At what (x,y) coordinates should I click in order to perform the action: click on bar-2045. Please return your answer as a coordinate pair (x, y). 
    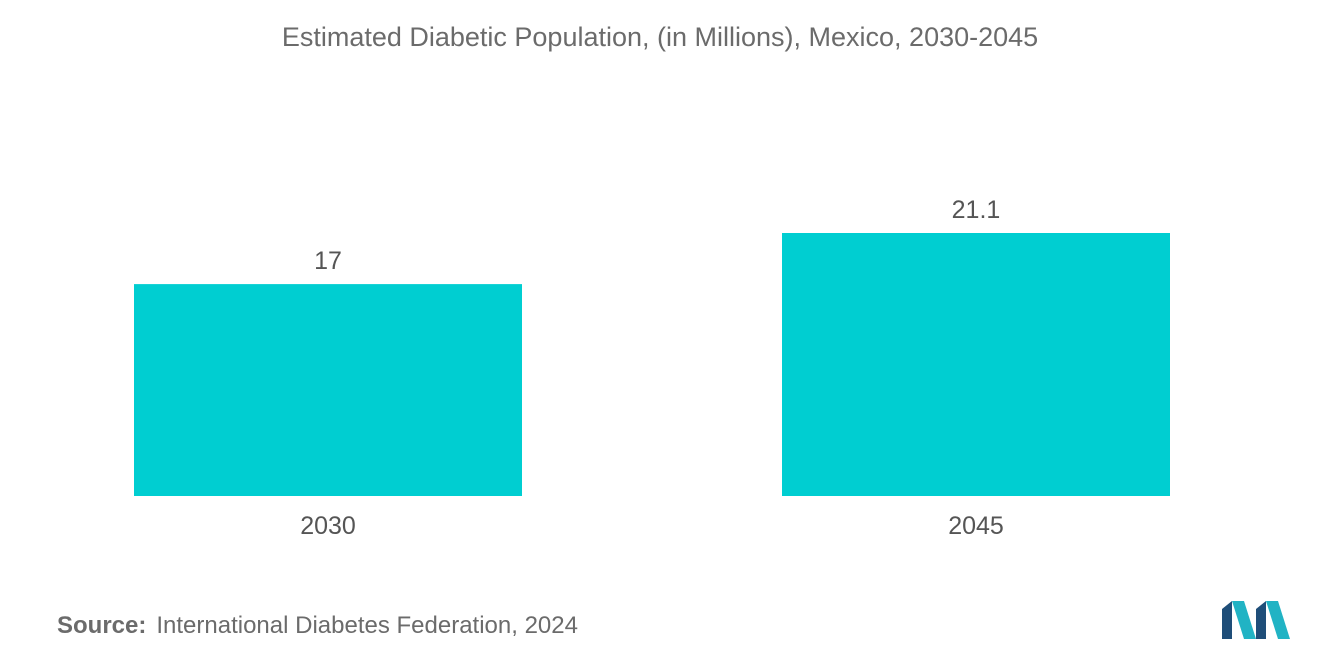
    Looking at the image, I should click on (976, 364).